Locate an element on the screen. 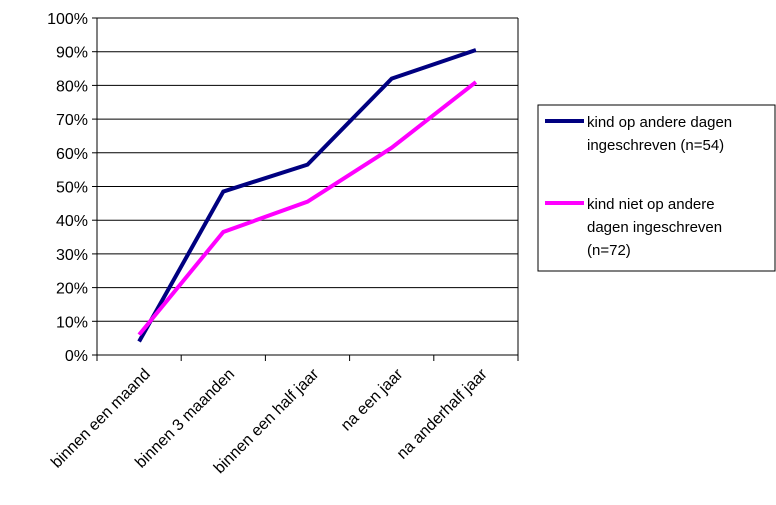  y-tick-label: 70% is located at coordinates (72, 120).